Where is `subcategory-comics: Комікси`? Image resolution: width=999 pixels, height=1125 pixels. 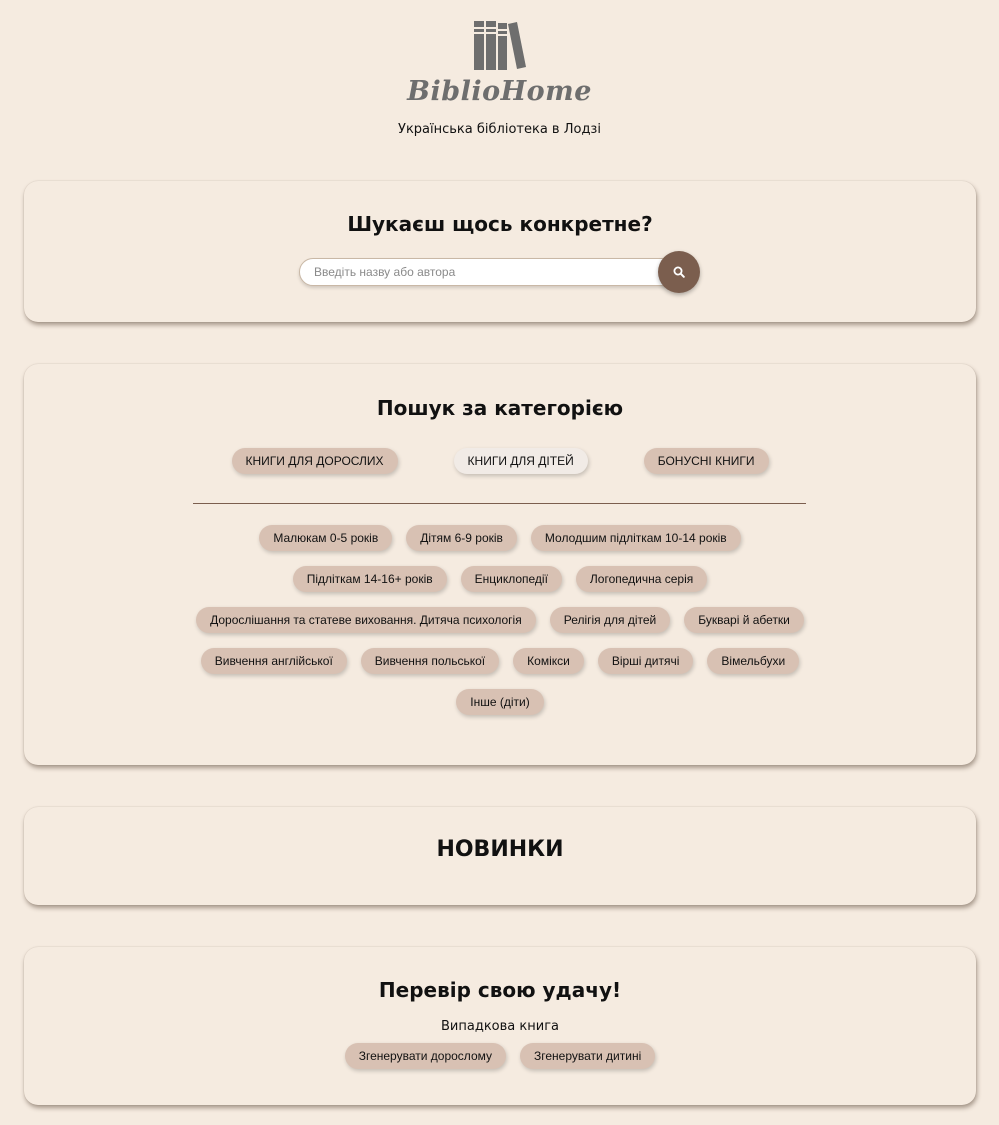 subcategory-comics: Комікси is located at coordinates (548, 661).